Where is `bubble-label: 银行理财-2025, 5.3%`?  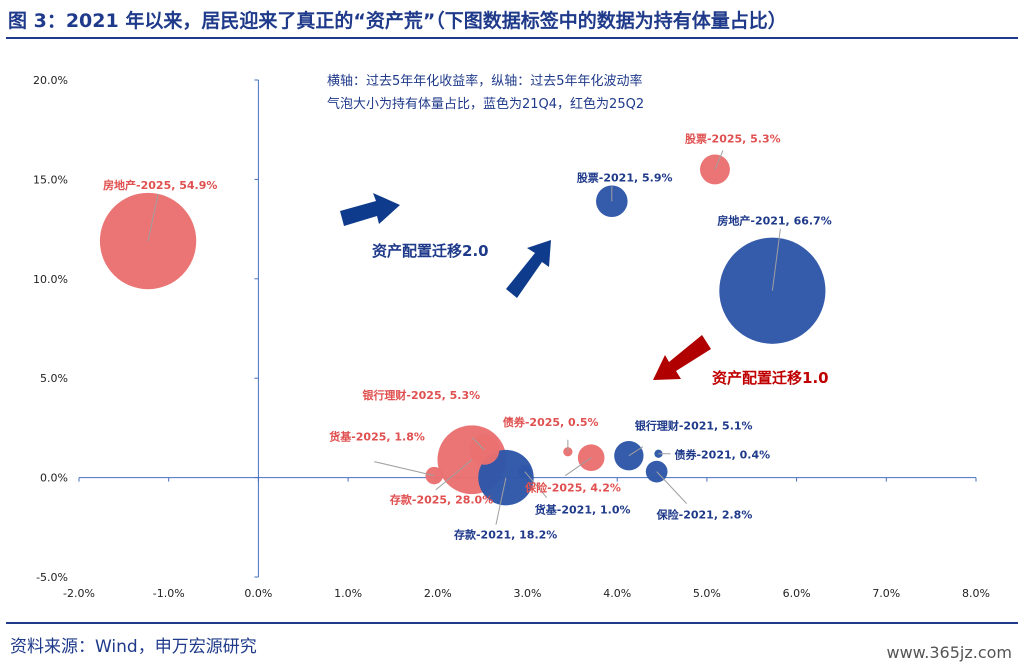 bubble-label: 银行理财-2025, 5.3% is located at coordinates (421, 395).